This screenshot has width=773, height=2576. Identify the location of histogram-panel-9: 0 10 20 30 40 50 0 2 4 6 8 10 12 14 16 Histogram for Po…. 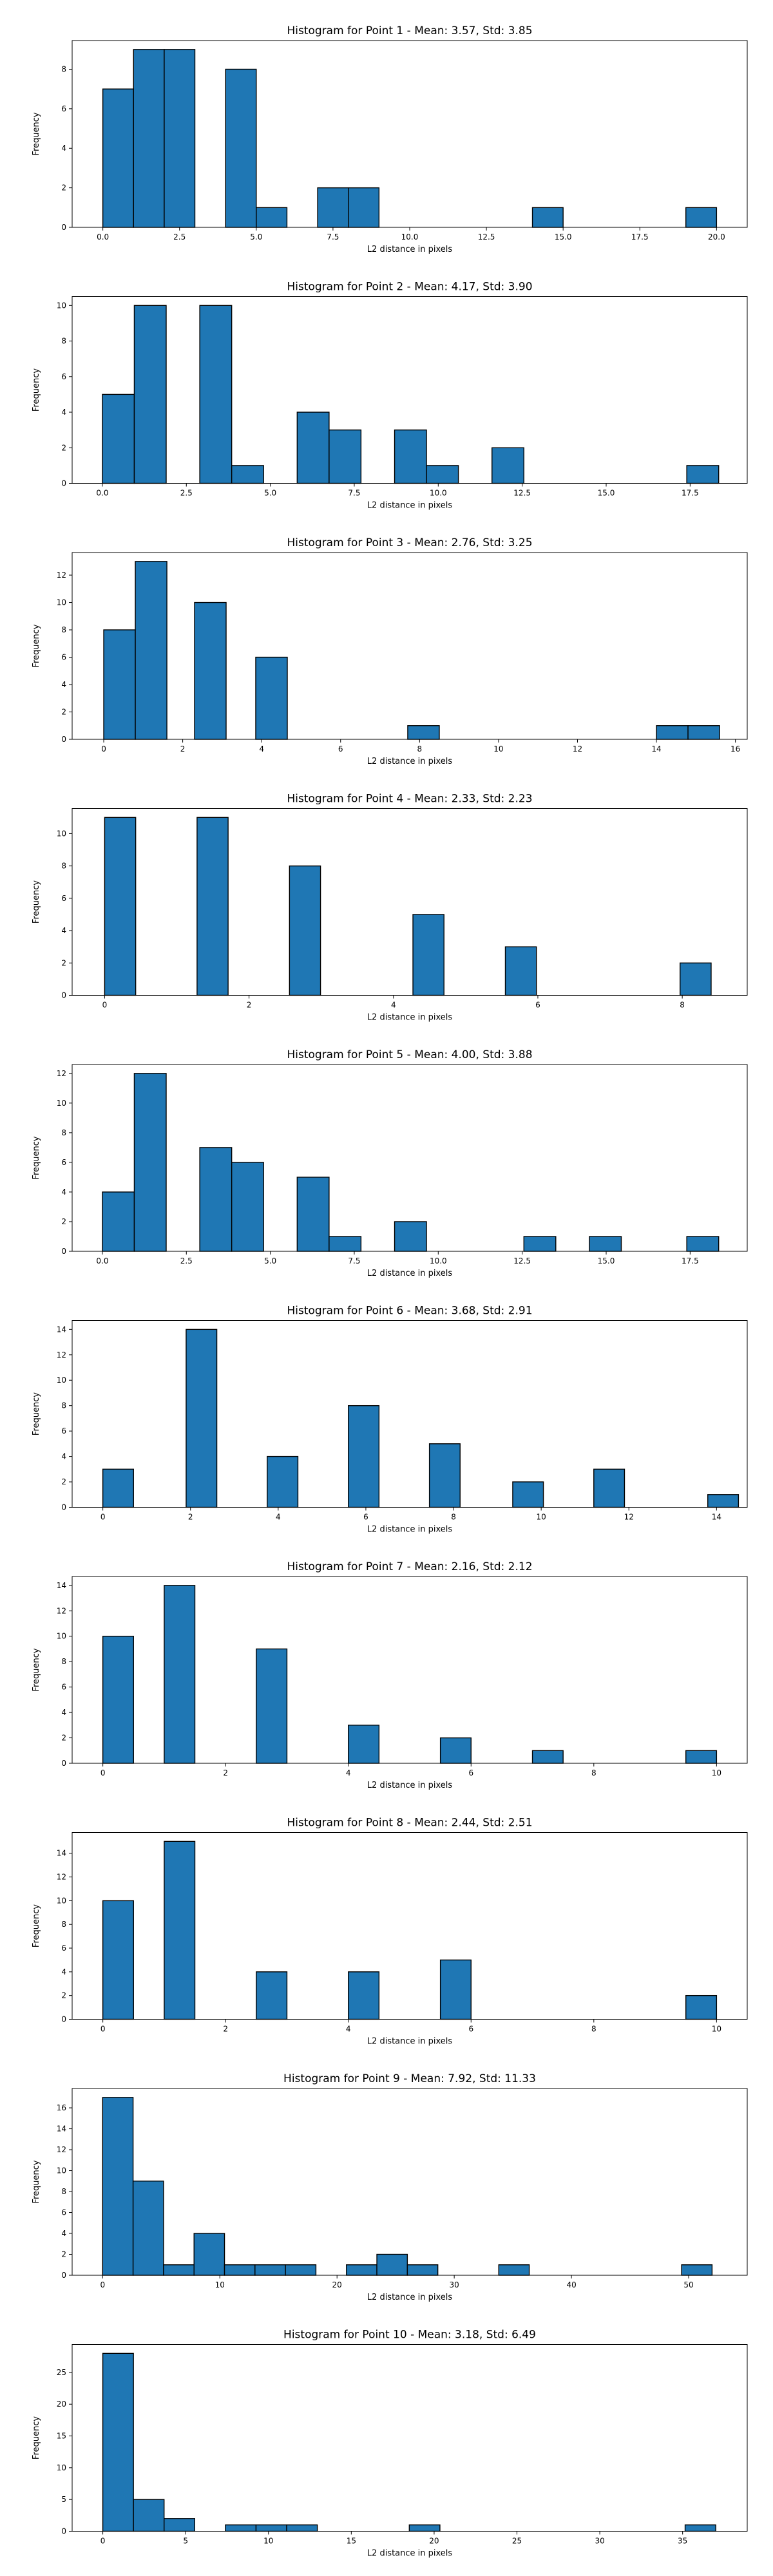
(390, 2187).